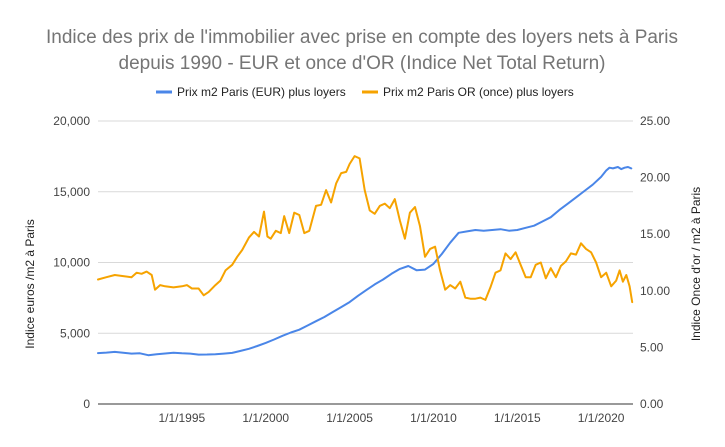 Image resolution: width=725 pixels, height=447 pixels. Describe the element at coordinates (71, 192) in the screenshot. I see `left-tick-label: 15,000` at that location.